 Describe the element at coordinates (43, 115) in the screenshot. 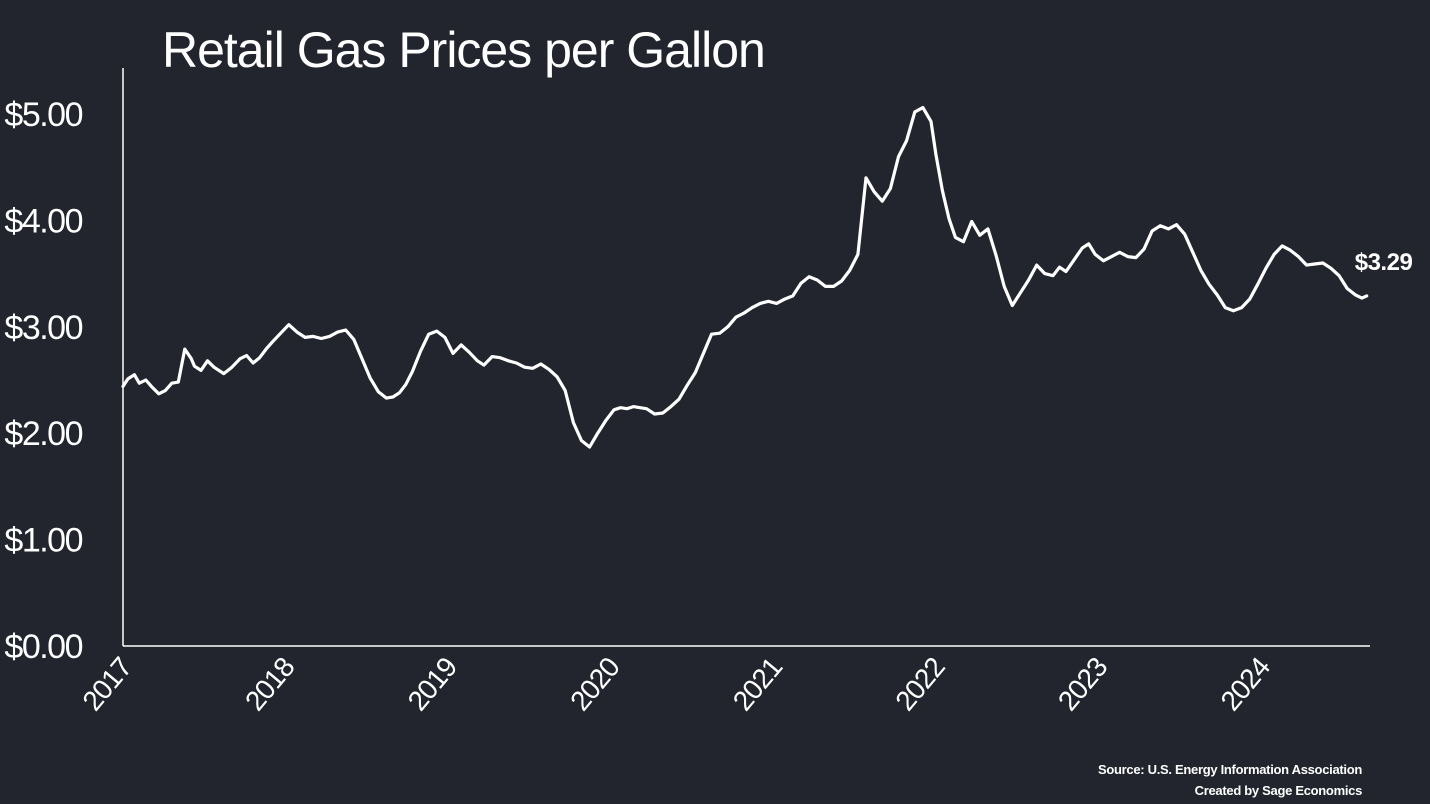

I see `y-tick-label-5: $5.00` at that location.